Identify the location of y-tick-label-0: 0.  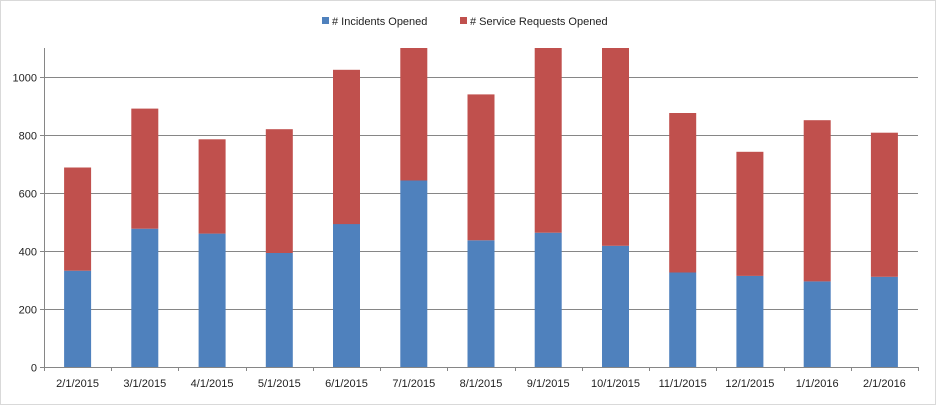
(34, 369).